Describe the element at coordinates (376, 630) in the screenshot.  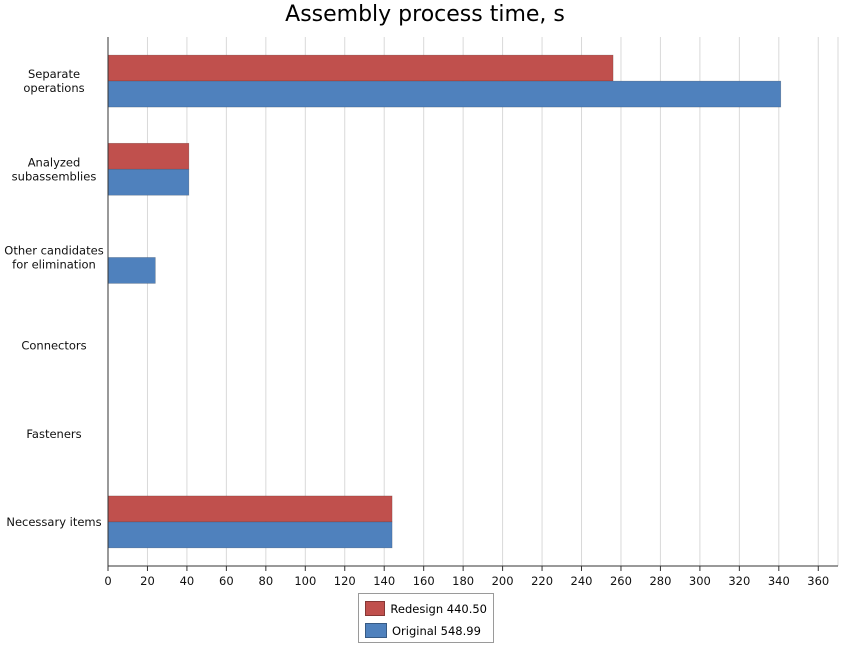
I see `legend-swatch-original` at that location.